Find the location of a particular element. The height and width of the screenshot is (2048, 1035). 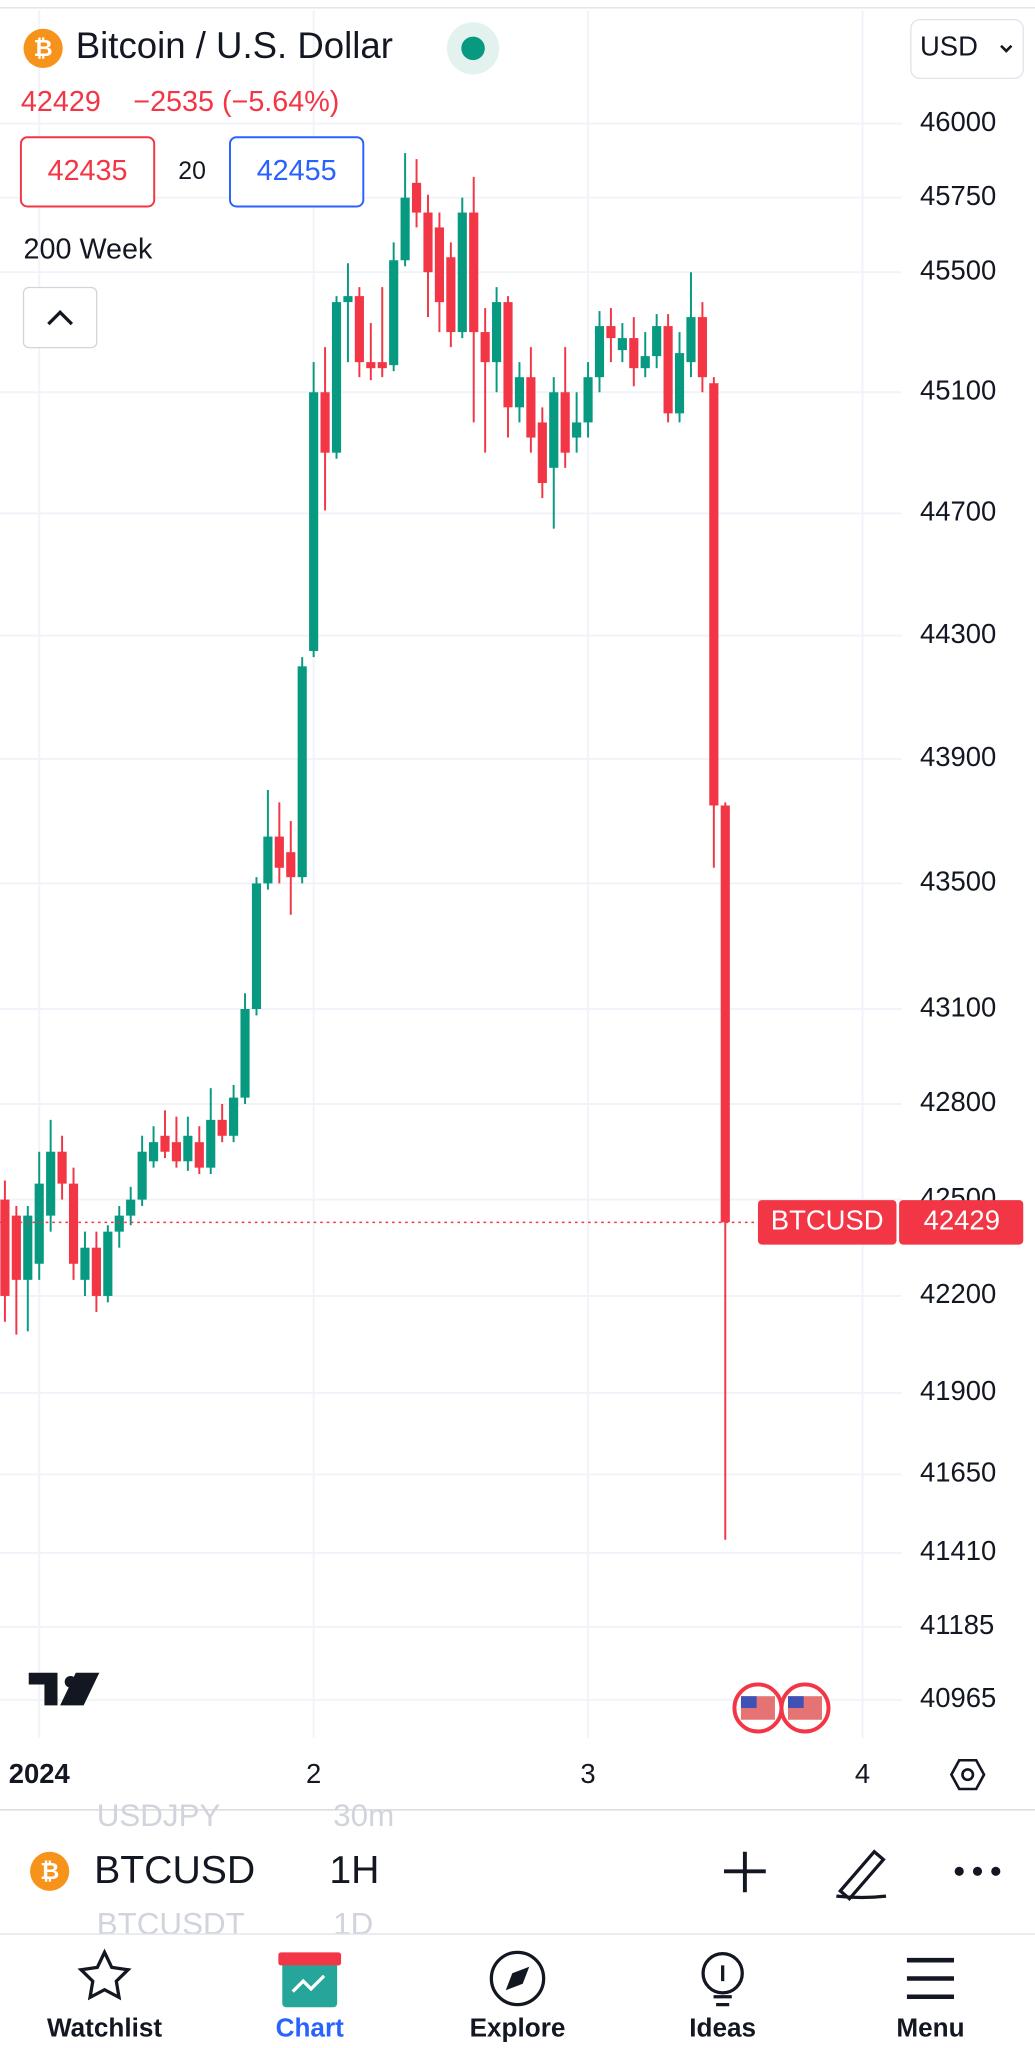

ideas-icon is located at coordinates (722, 1973).